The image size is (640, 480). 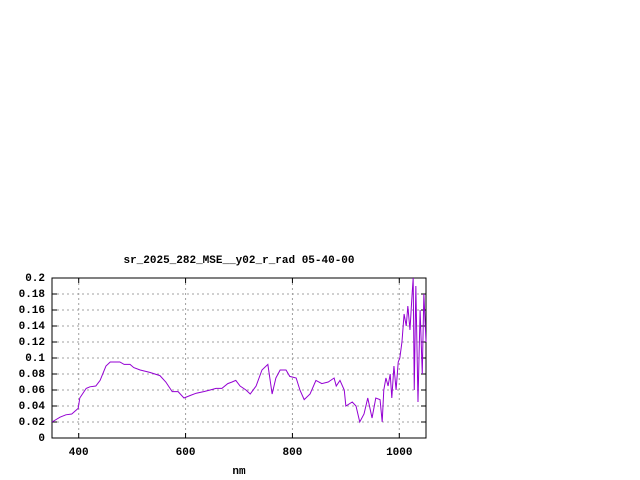 What do you see at coordinates (32, 375) in the screenshot?
I see `y-tick-label: 0.08` at bounding box center [32, 375].